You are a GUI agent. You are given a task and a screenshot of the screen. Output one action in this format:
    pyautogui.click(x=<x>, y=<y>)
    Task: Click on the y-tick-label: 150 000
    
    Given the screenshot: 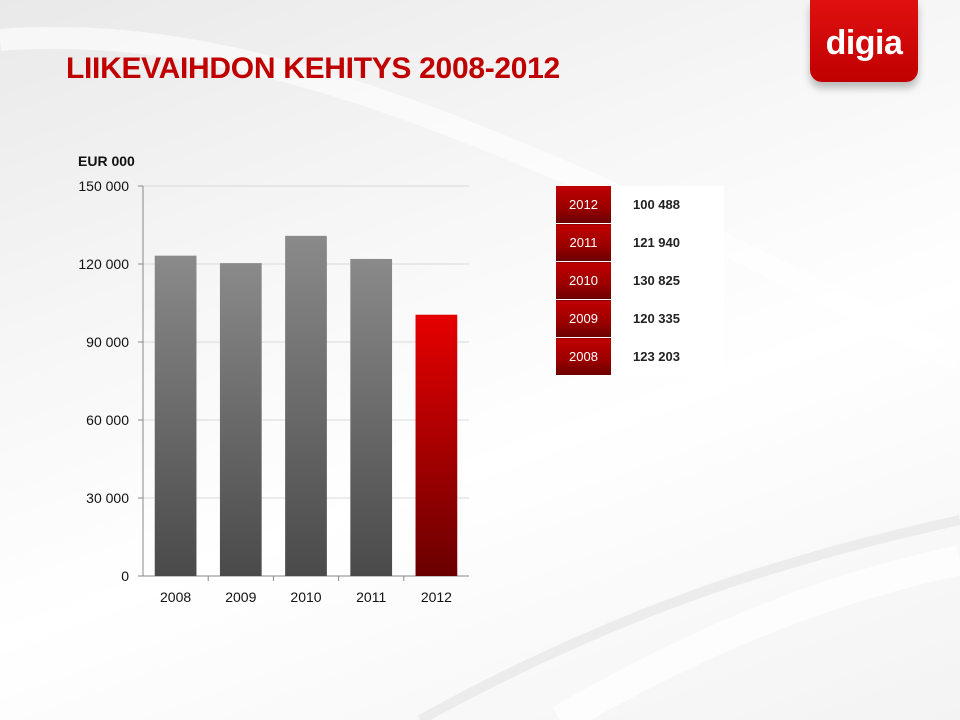 What is the action you would take?
    pyautogui.click(x=103, y=186)
    